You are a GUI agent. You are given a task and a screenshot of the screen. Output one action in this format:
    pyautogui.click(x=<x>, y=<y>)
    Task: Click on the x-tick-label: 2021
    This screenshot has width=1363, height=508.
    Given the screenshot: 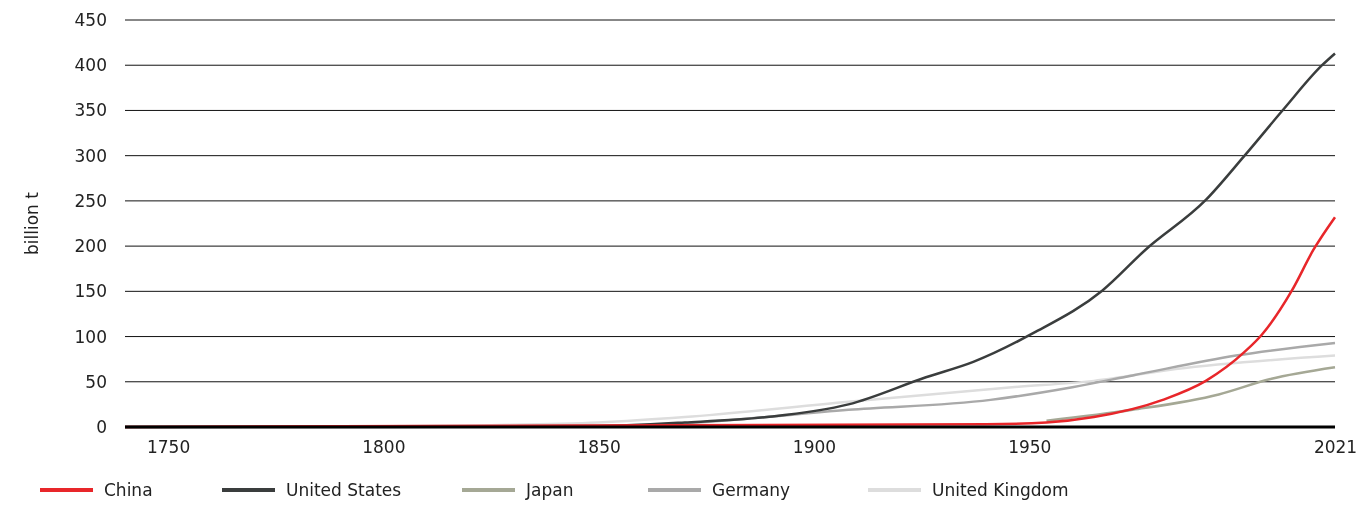 What is the action you would take?
    pyautogui.click(x=1335, y=447)
    